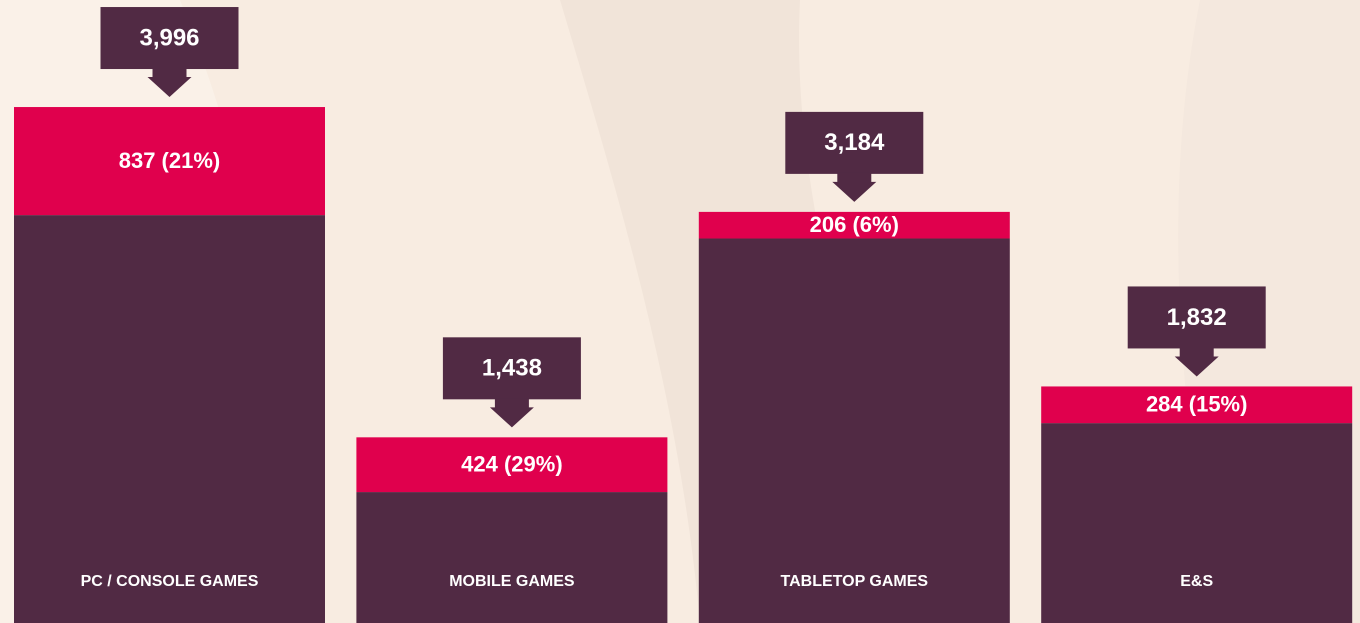 Image resolution: width=1360 pixels, height=623 pixels. Describe the element at coordinates (512, 581) in the screenshot. I see `category-label: MOBILE GAMES` at that location.